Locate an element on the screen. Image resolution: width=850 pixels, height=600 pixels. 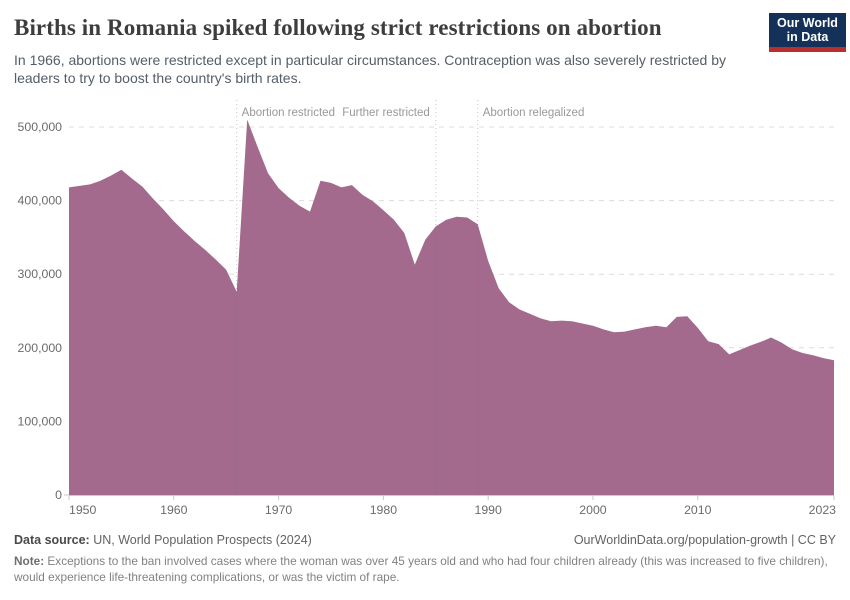
footnote-label: Note: is located at coordinates (29, 561).